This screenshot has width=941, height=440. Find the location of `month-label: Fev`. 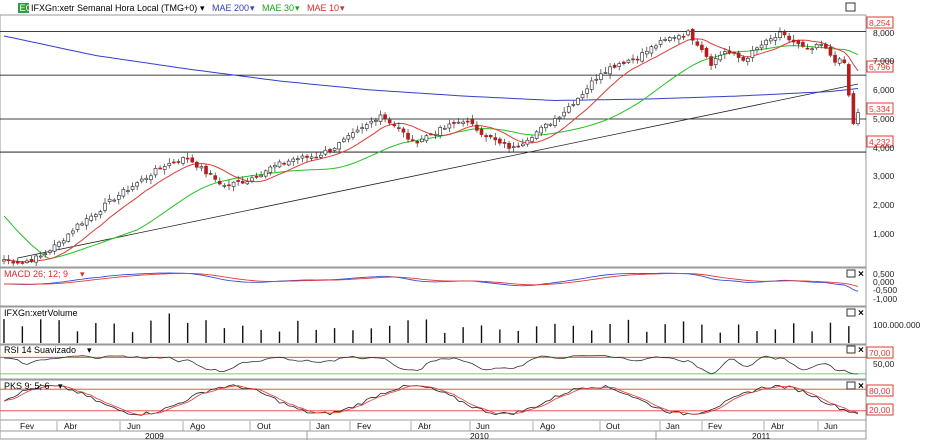

month-label: Fev is located at coordinates (27, 426).